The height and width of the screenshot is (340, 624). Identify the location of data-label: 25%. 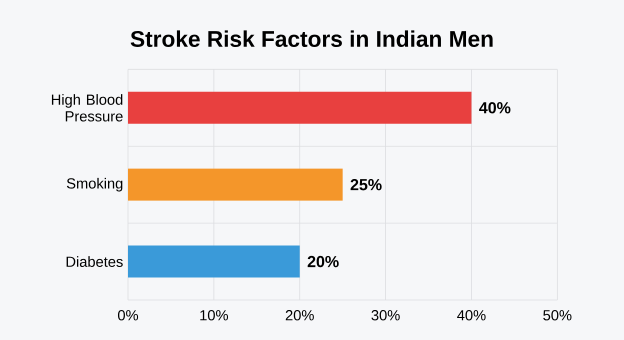
(366, 184).